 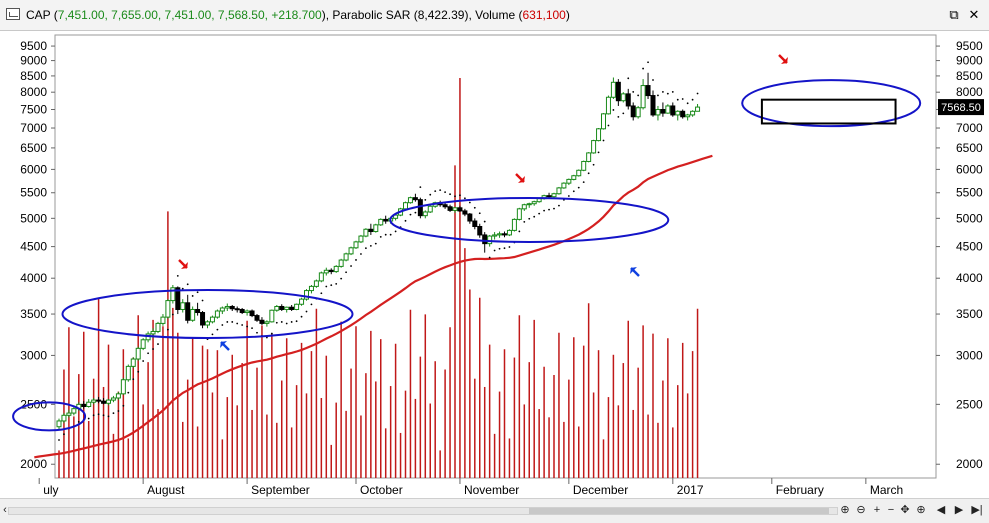 I want to click on play-back-icon: ◀, so click(x=941, y=510).